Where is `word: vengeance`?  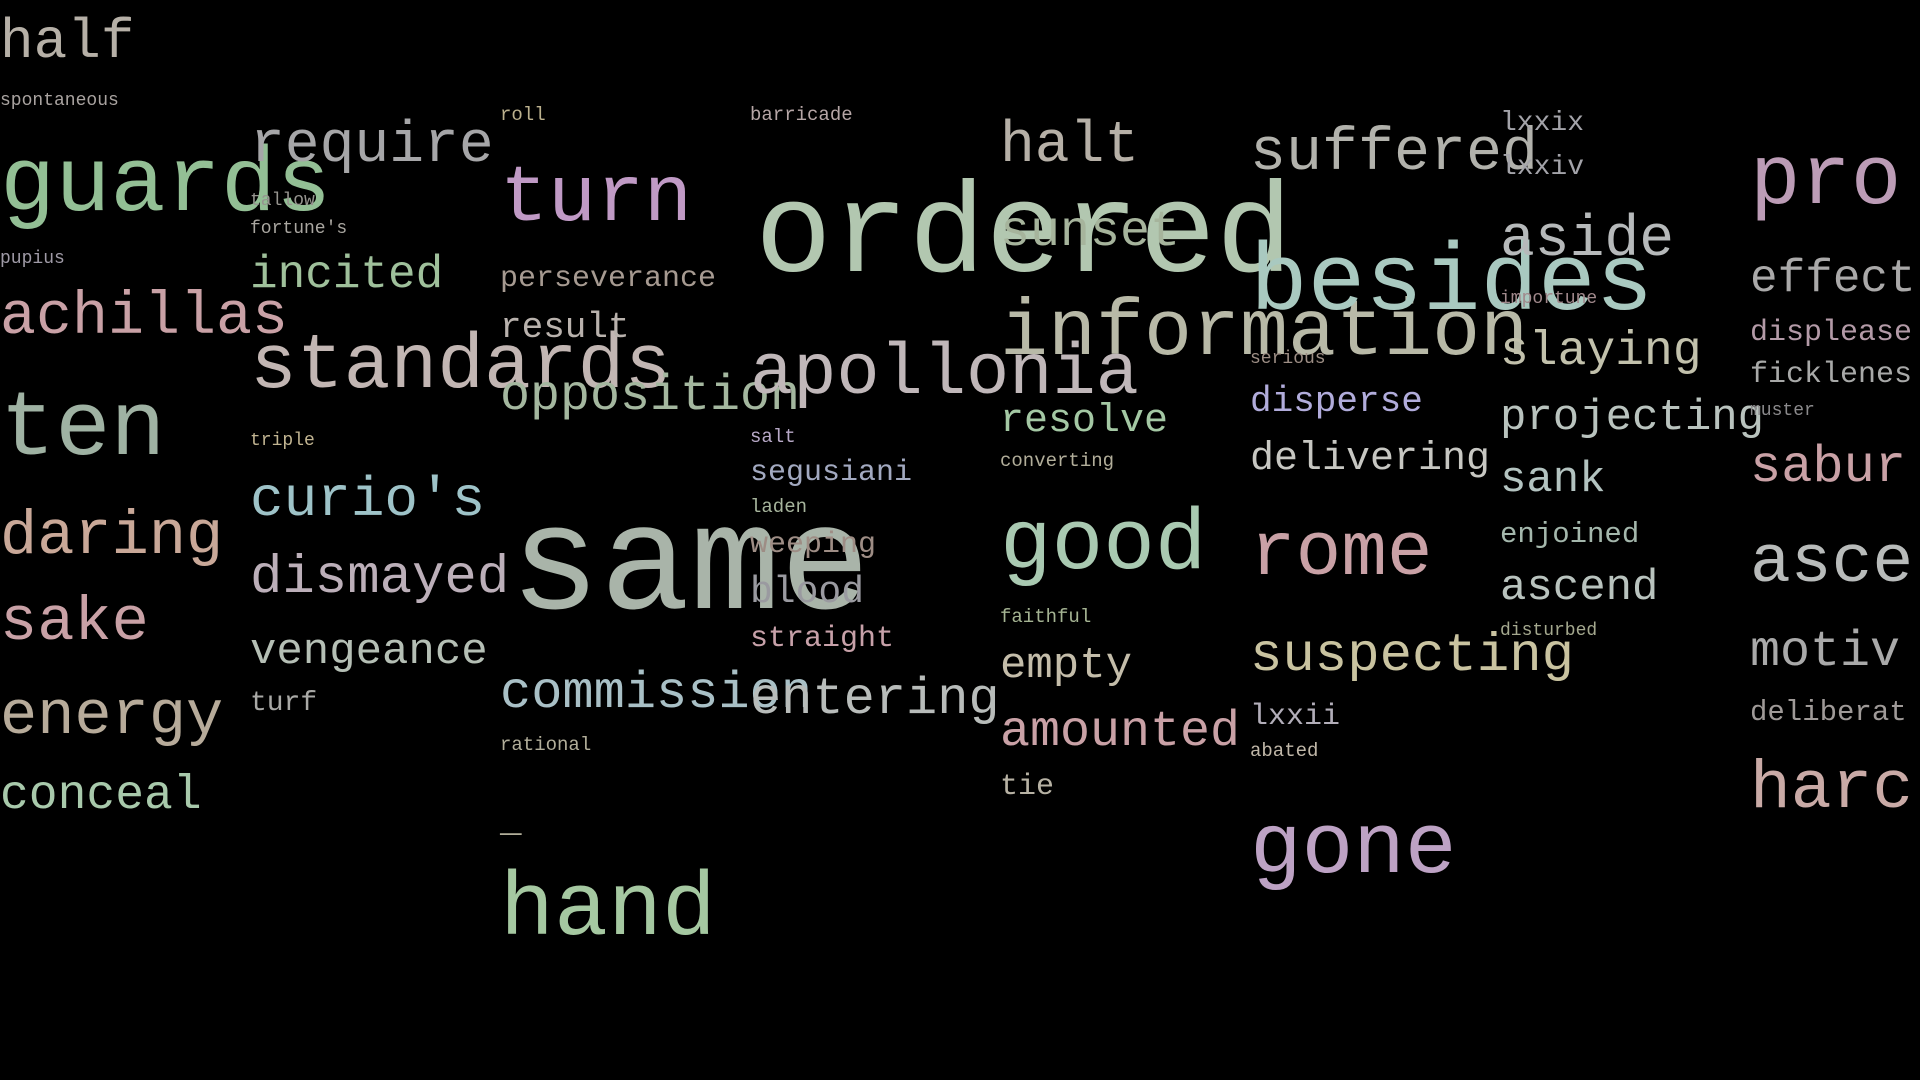 word: vengeance is located at coordinates (369, 652).